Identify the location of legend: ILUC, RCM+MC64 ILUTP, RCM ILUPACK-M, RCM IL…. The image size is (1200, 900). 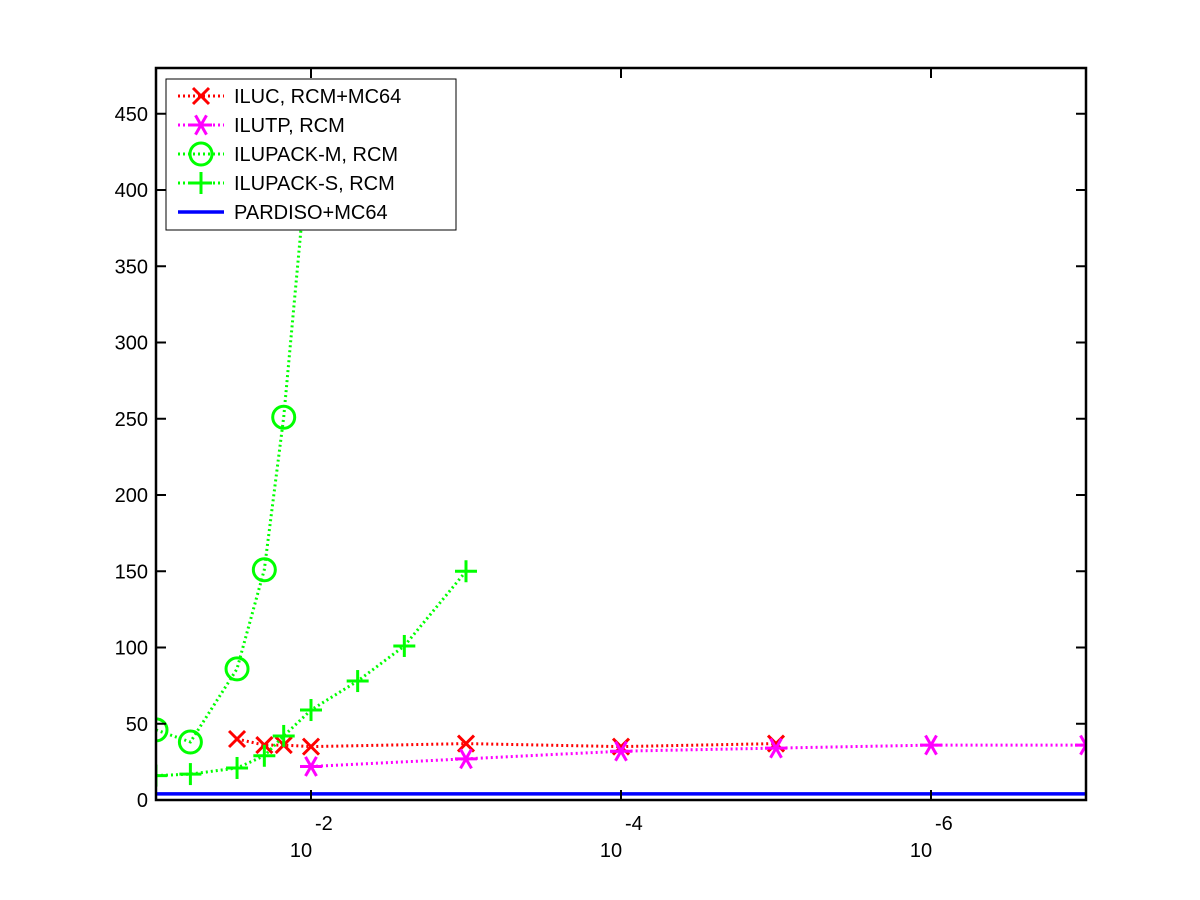
(311, 154).